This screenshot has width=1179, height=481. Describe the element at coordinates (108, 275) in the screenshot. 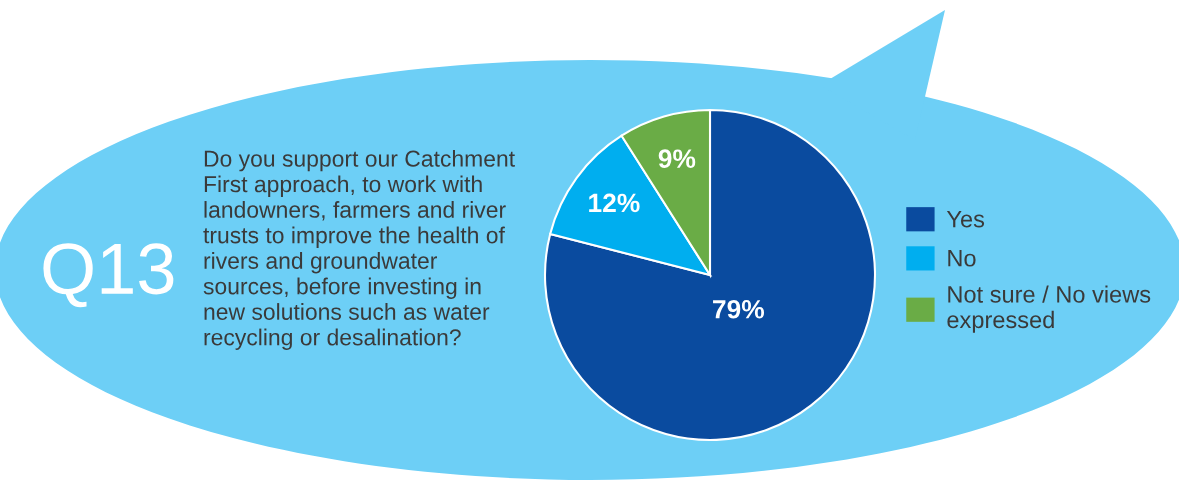

I see `text: Q13` at that location.